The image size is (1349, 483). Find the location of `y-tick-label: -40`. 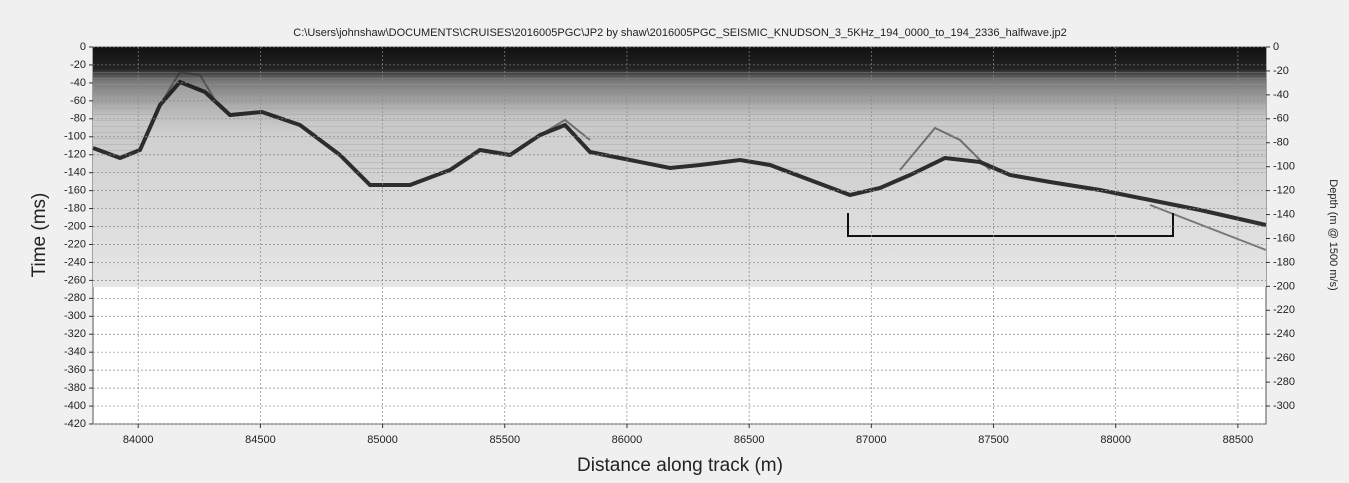

y-tick-label: -40 is located at coordinates (78, 83).